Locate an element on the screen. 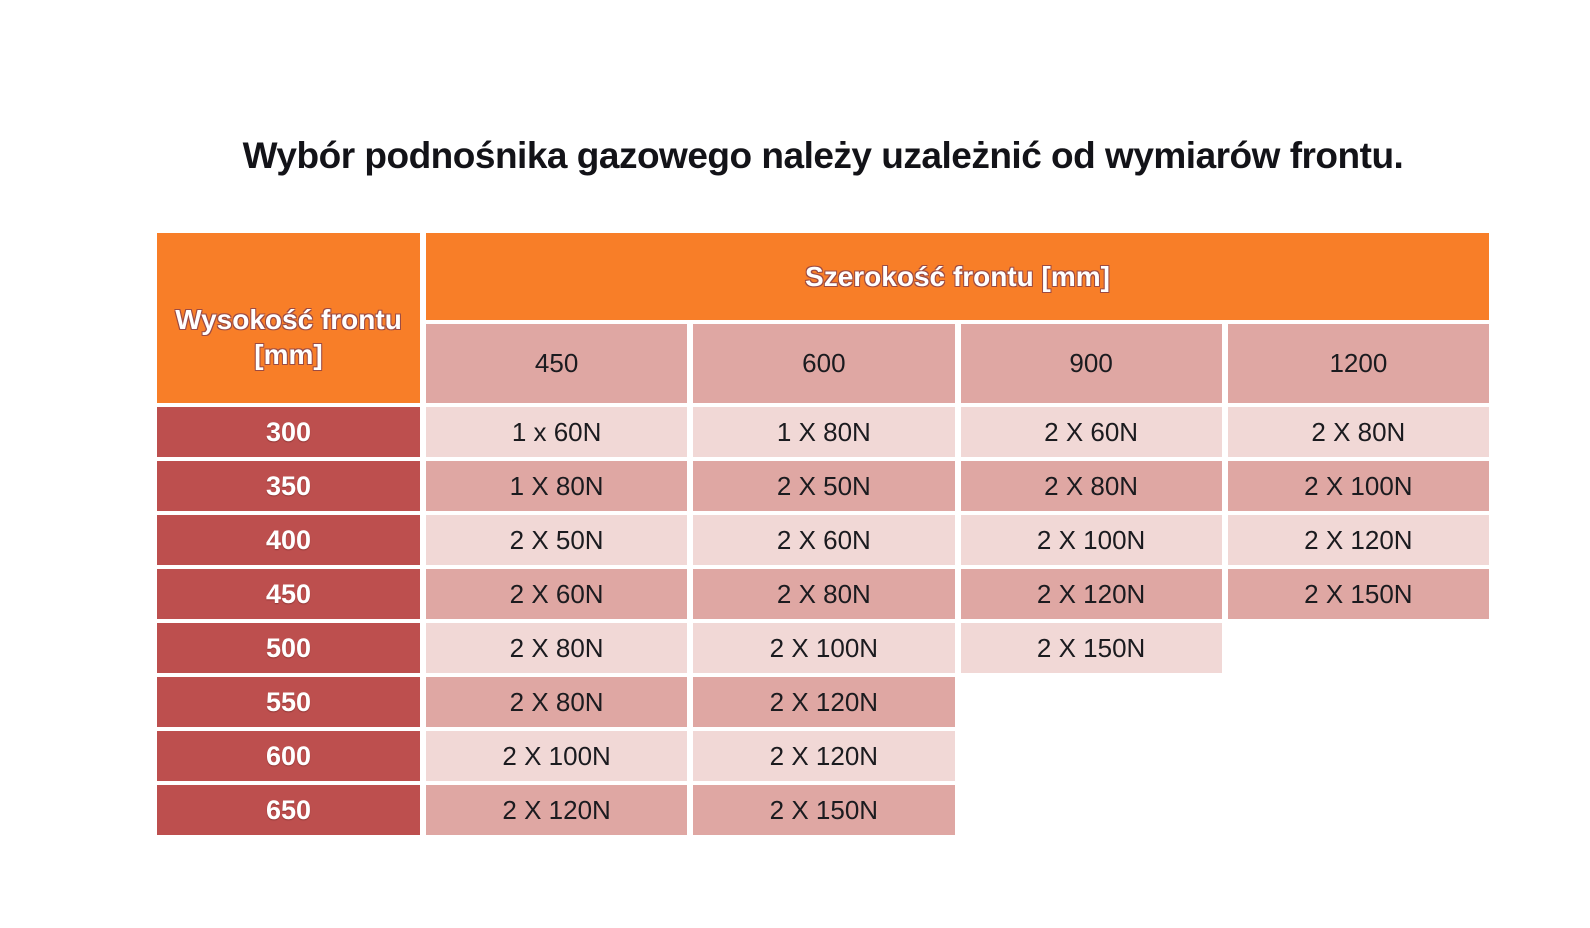  row-header-500: 500 is located at coordinates (288, 648).